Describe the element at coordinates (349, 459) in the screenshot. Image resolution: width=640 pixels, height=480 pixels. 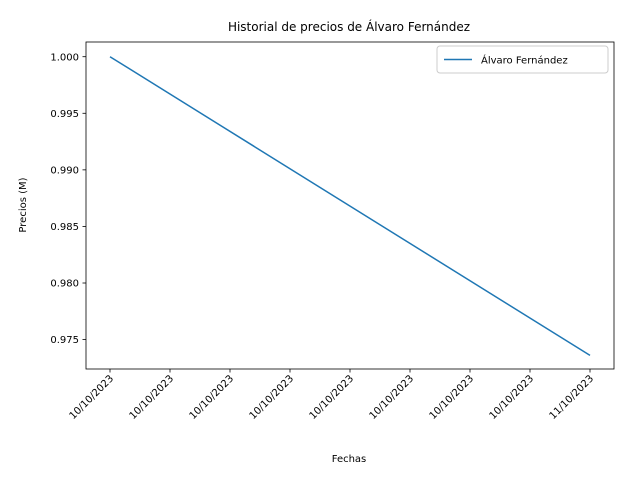
I see `x-axis-title: Fechas` at that location.